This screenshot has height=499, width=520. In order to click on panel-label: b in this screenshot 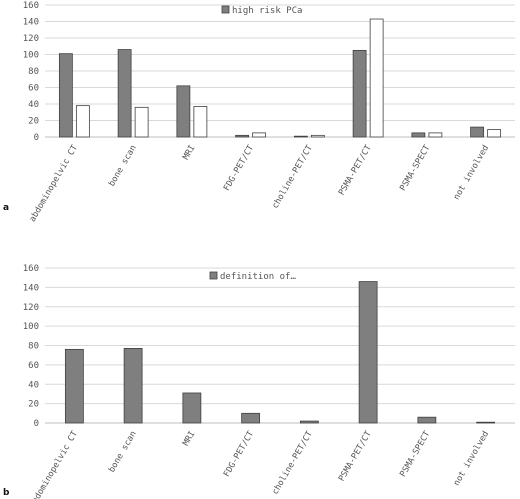, I will do `click(6, 493)`.